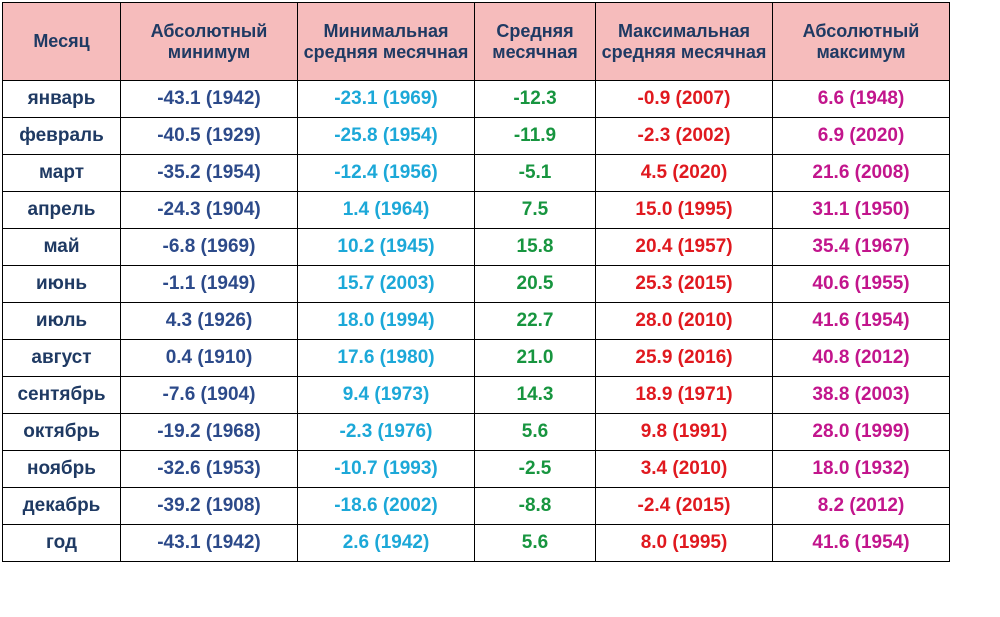  What do you see at coordinates (209, 506) in the screenshot?
I see `abs-min-cell: -39.2 (1908)` at bounding box center [209, 506].